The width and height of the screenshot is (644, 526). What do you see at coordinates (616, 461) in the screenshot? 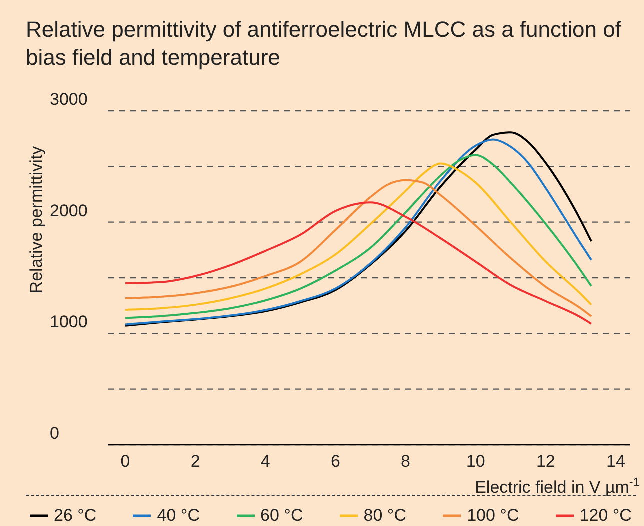
I see `x-tick-label: 14` at bounding box center [616, 461].